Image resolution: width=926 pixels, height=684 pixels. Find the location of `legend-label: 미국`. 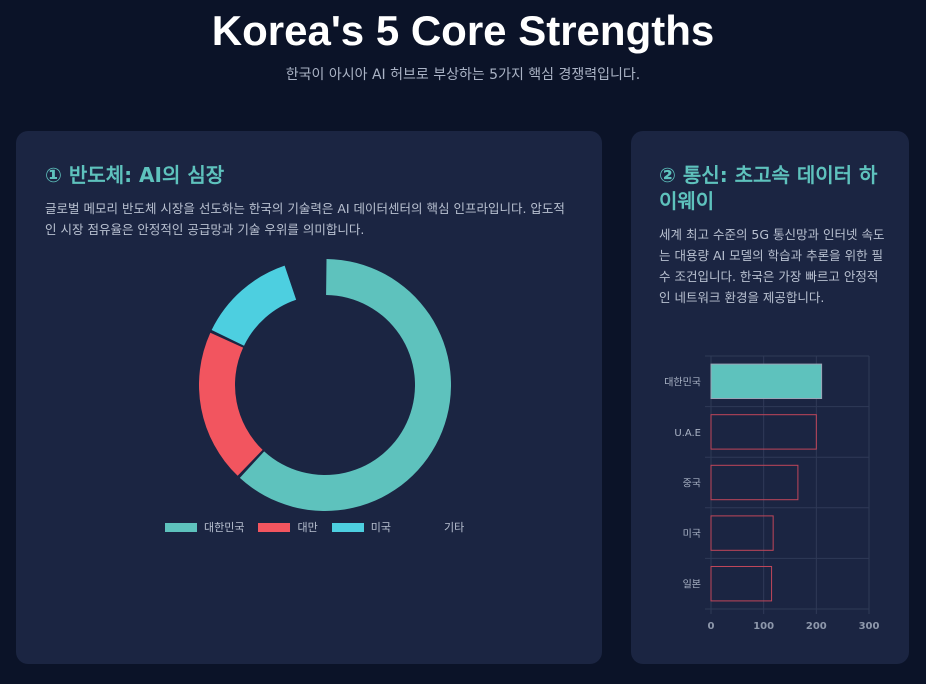

legend-label: 미국 is located at coordinates (380, 527).